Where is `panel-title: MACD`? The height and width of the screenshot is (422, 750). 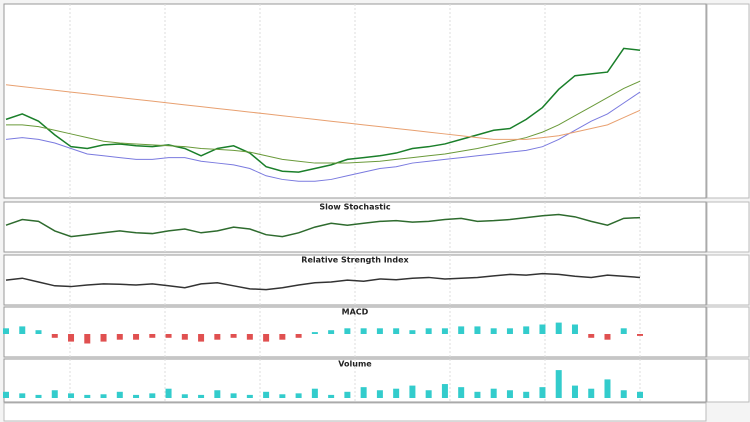
panel-title: MACD is located at coordinates (355, 312).